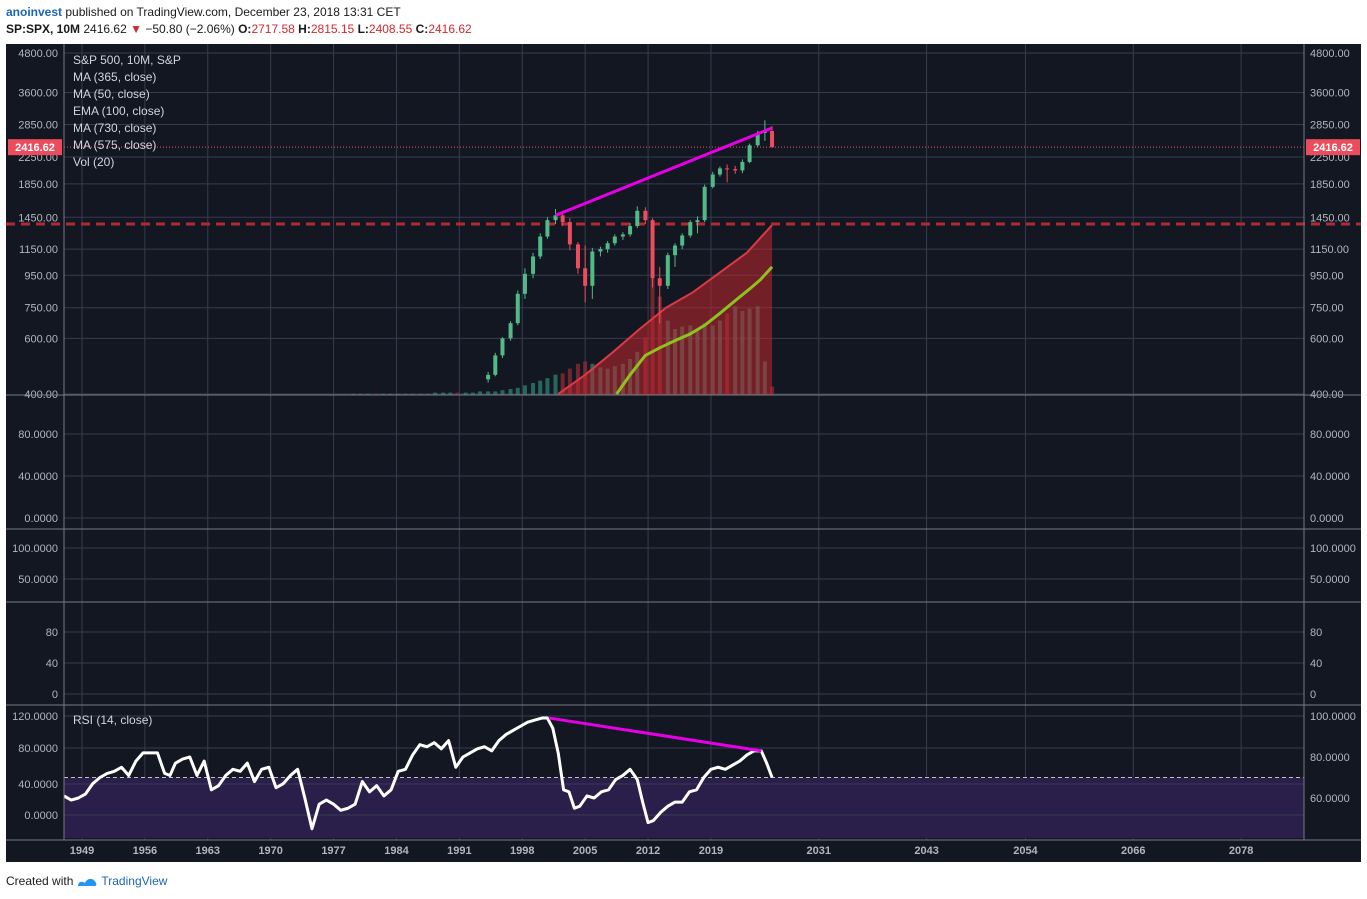 The image size is (1367, 899). I want to click on y-tick-label-left: 3600.00, so click(38, 93).